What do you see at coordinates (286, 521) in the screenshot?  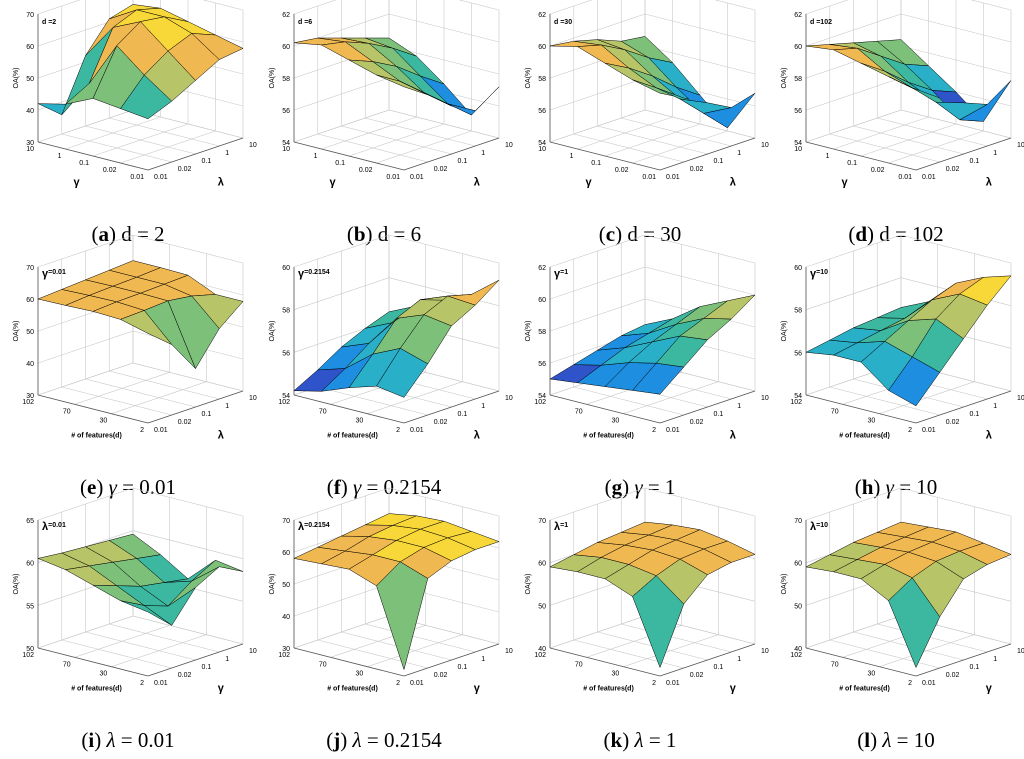 I see `z-tick-label: 70` at bounding box center [286, 521].